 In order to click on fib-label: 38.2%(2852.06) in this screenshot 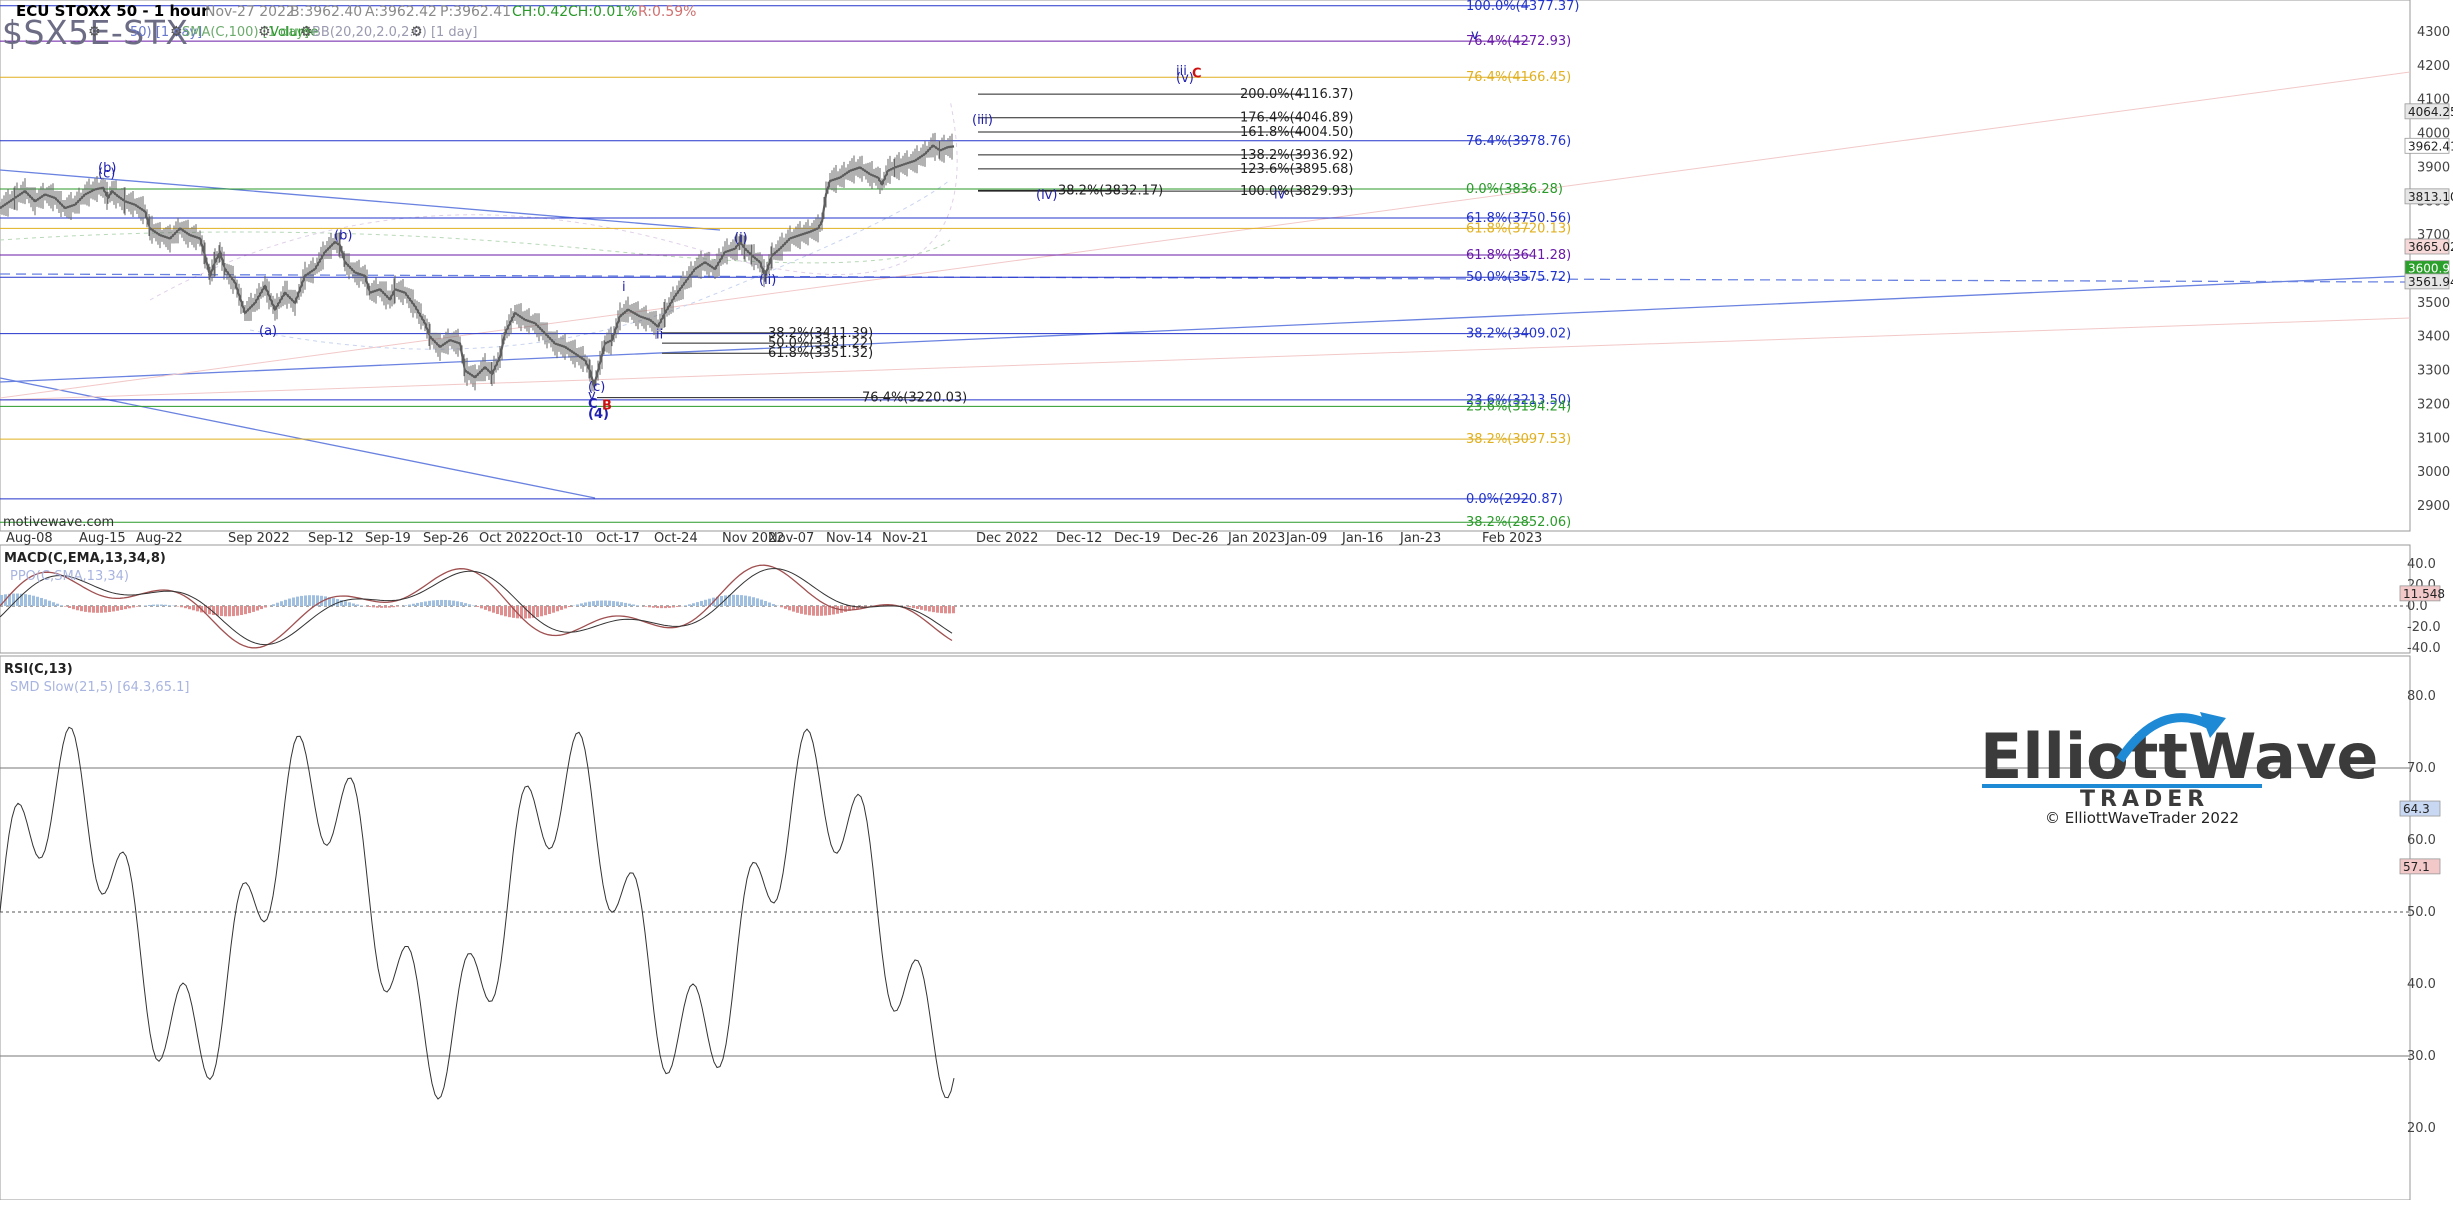, I will do `click(1518, 522)`.